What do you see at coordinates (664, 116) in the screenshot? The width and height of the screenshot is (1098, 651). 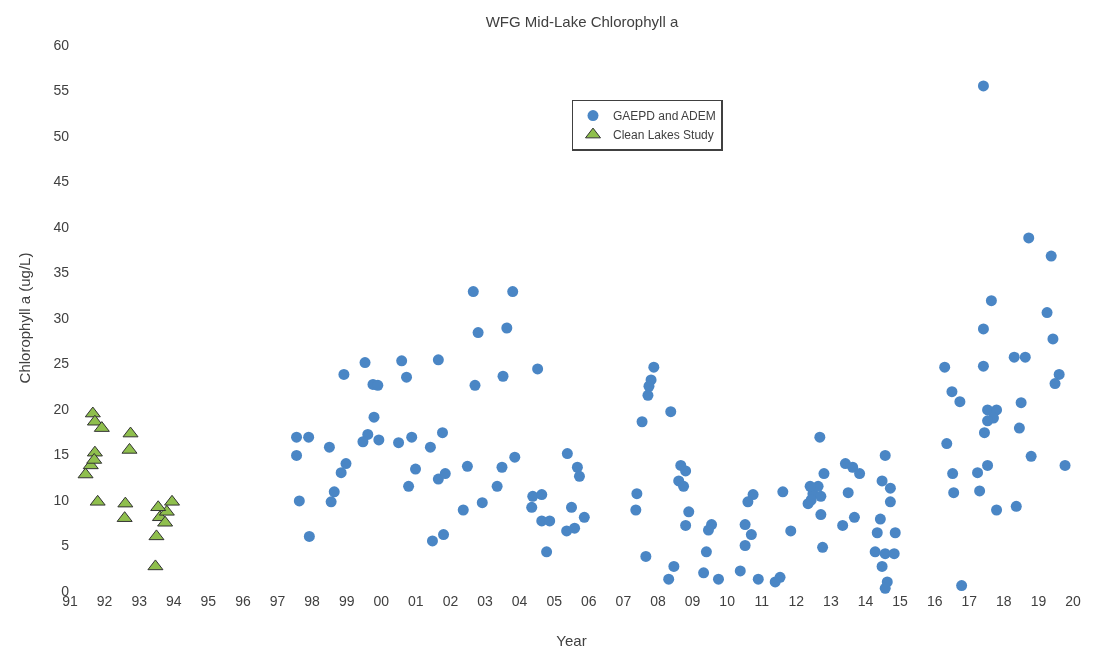 I see `legend-label: GAEPD and ADEM` at bounding box center [664, 116].